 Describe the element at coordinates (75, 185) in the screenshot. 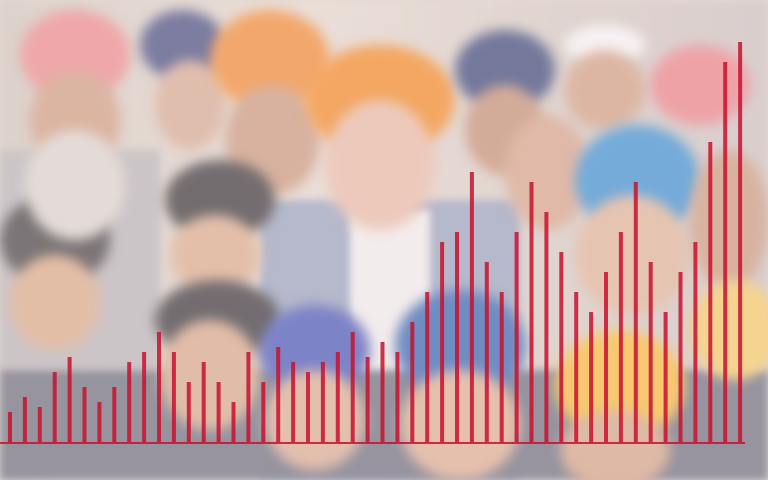

I see `beard` at that location.